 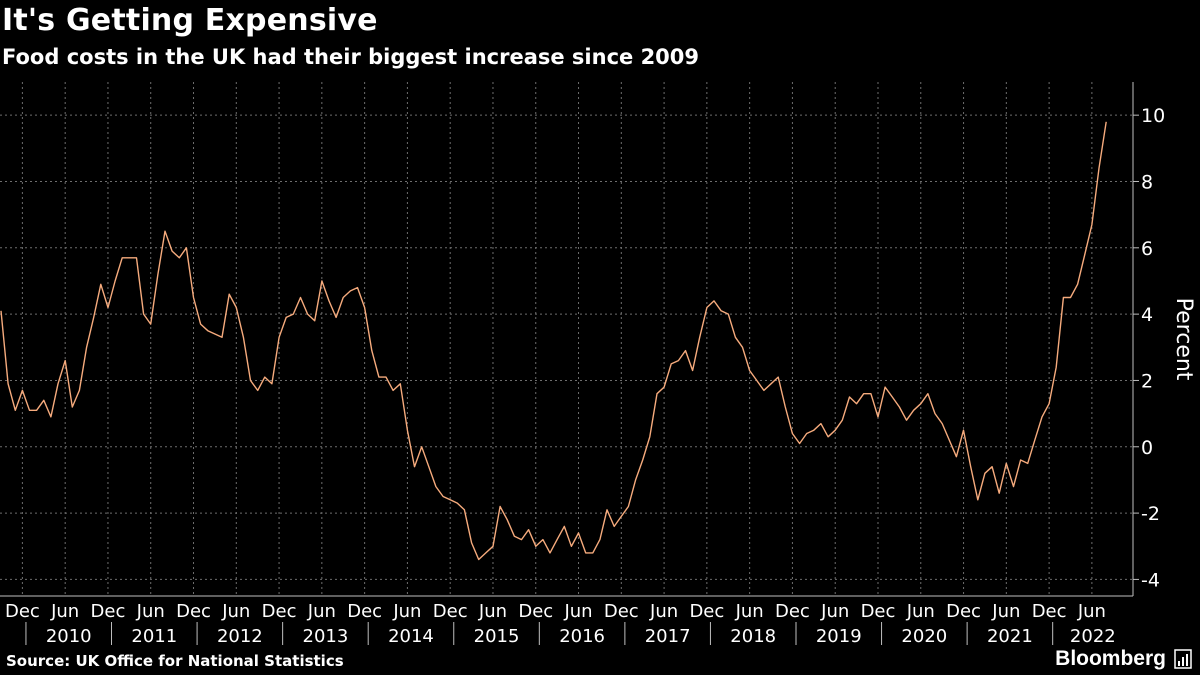 I want to click on year-label: 2022, so click(x=1093, y=636).